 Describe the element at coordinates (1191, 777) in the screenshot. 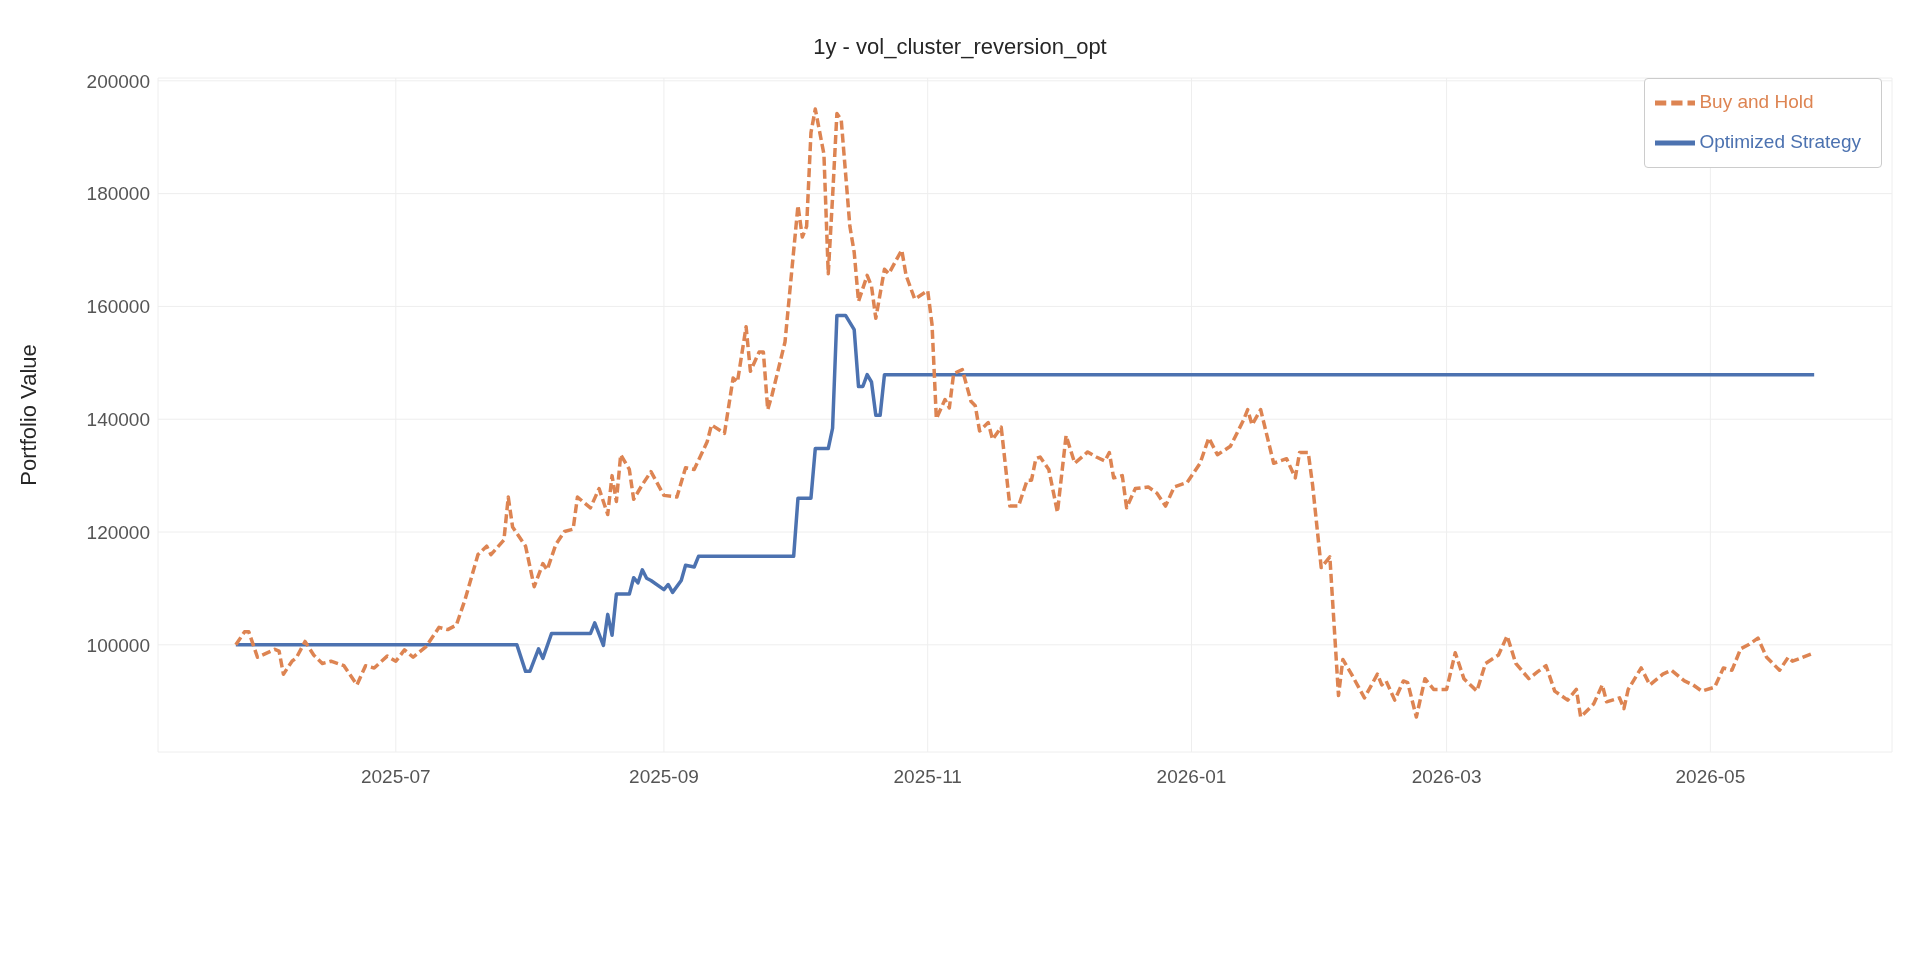

I see `x-tick-label: 2026-01` at that location.